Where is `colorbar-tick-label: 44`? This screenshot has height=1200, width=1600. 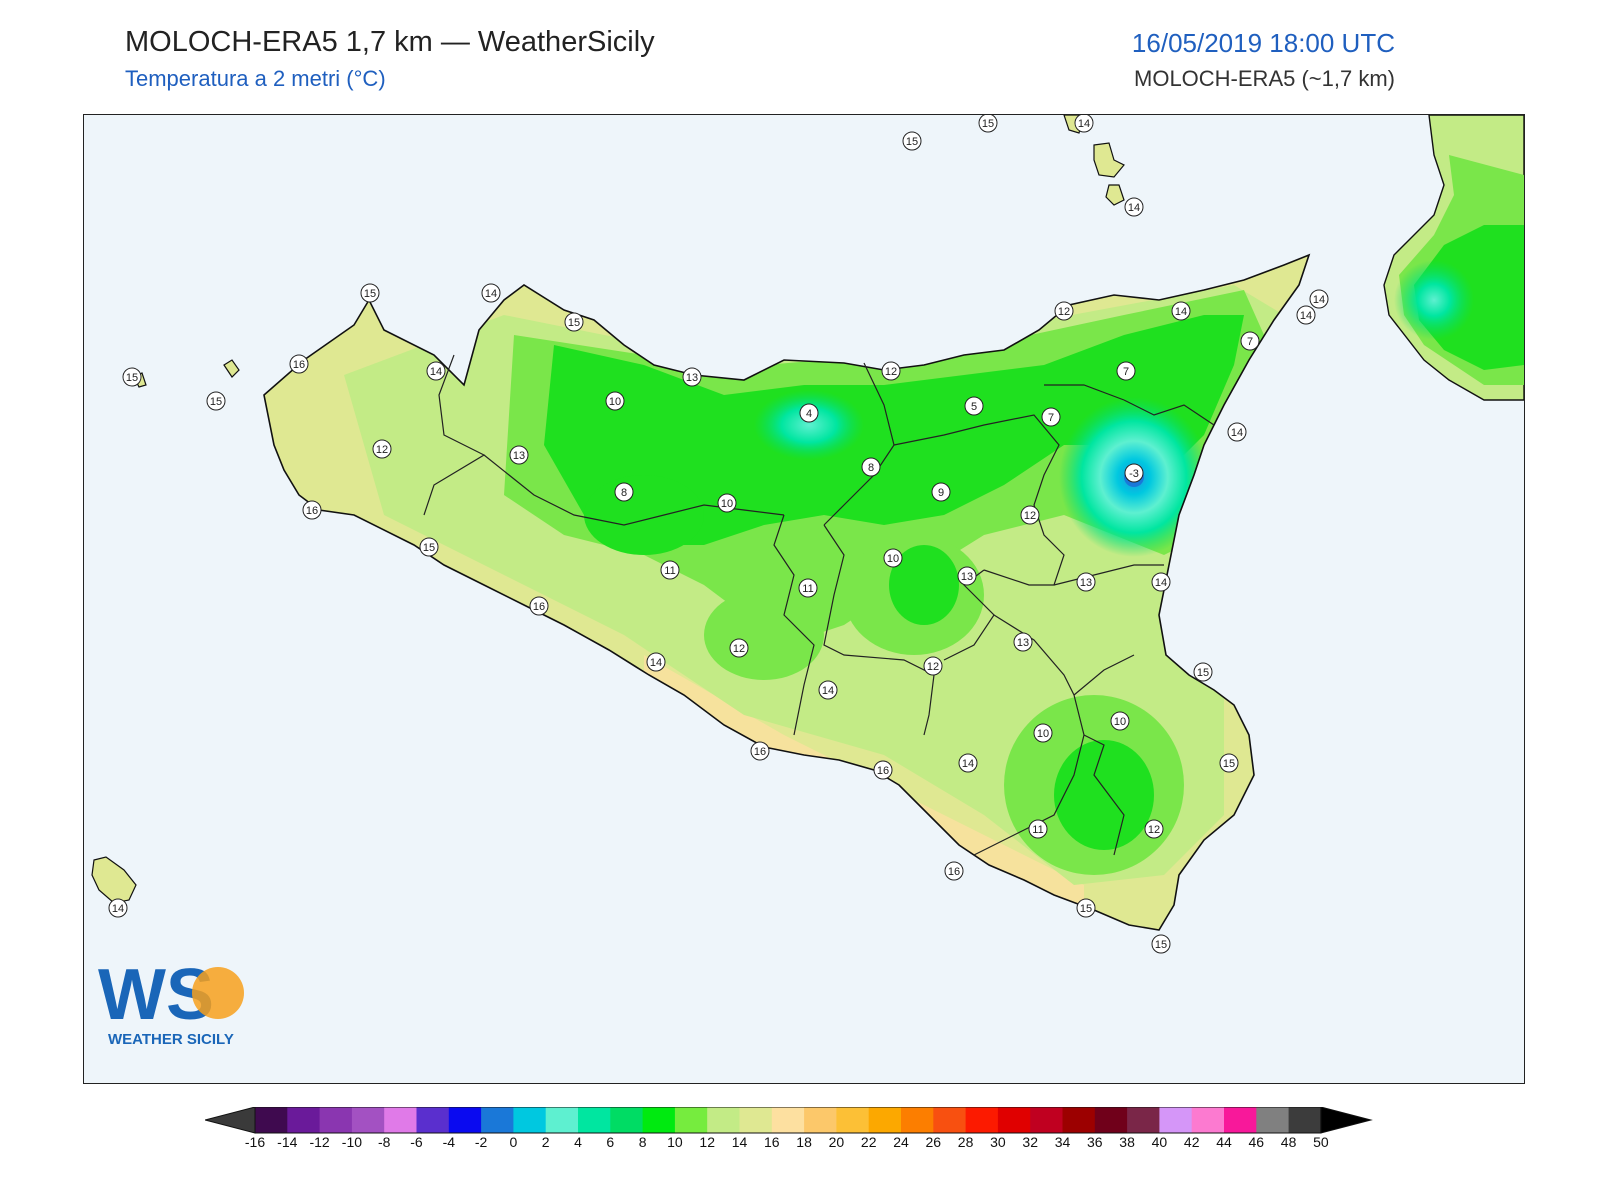
colorbar-tick-label: 44 is located at coordinates (1224, 1140).